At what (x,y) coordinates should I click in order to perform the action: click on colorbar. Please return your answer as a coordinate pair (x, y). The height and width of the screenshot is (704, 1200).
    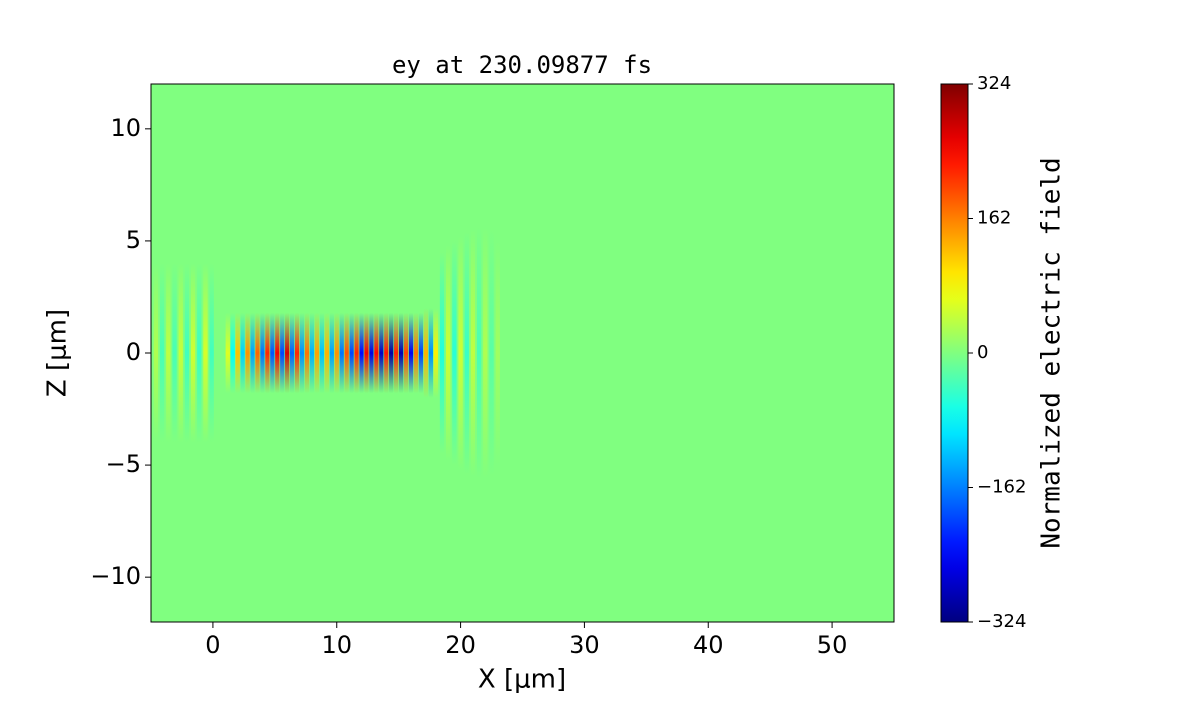
    Looking at the image, I should click on (954, 353).